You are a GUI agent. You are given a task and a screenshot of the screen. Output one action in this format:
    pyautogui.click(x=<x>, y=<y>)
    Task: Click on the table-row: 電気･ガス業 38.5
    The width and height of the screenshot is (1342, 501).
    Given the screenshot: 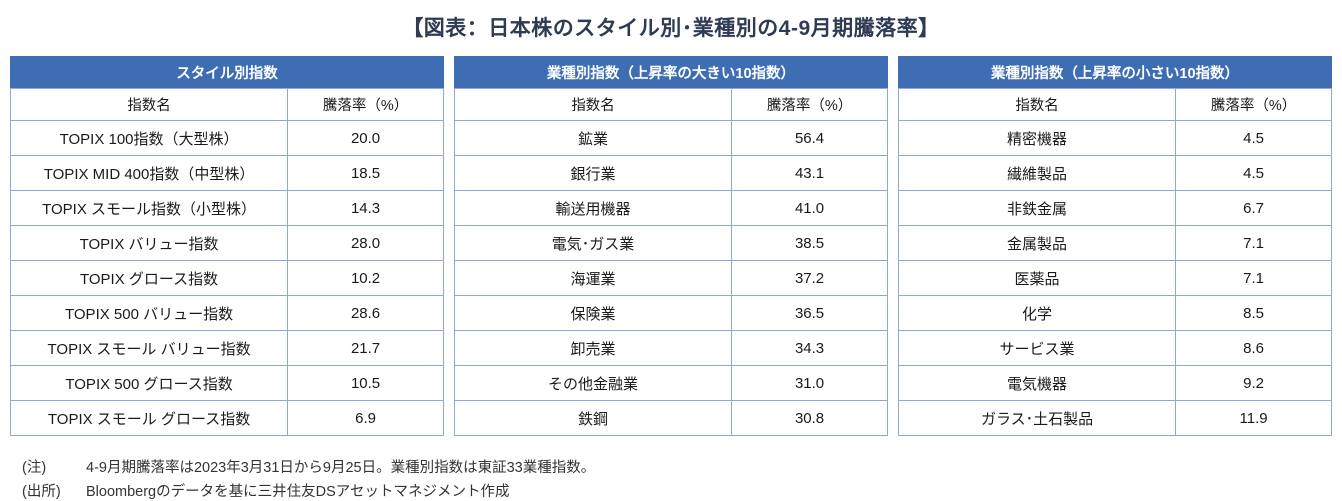 What is the action you would take?
    pyautogui.click(x=670, y=243)
    